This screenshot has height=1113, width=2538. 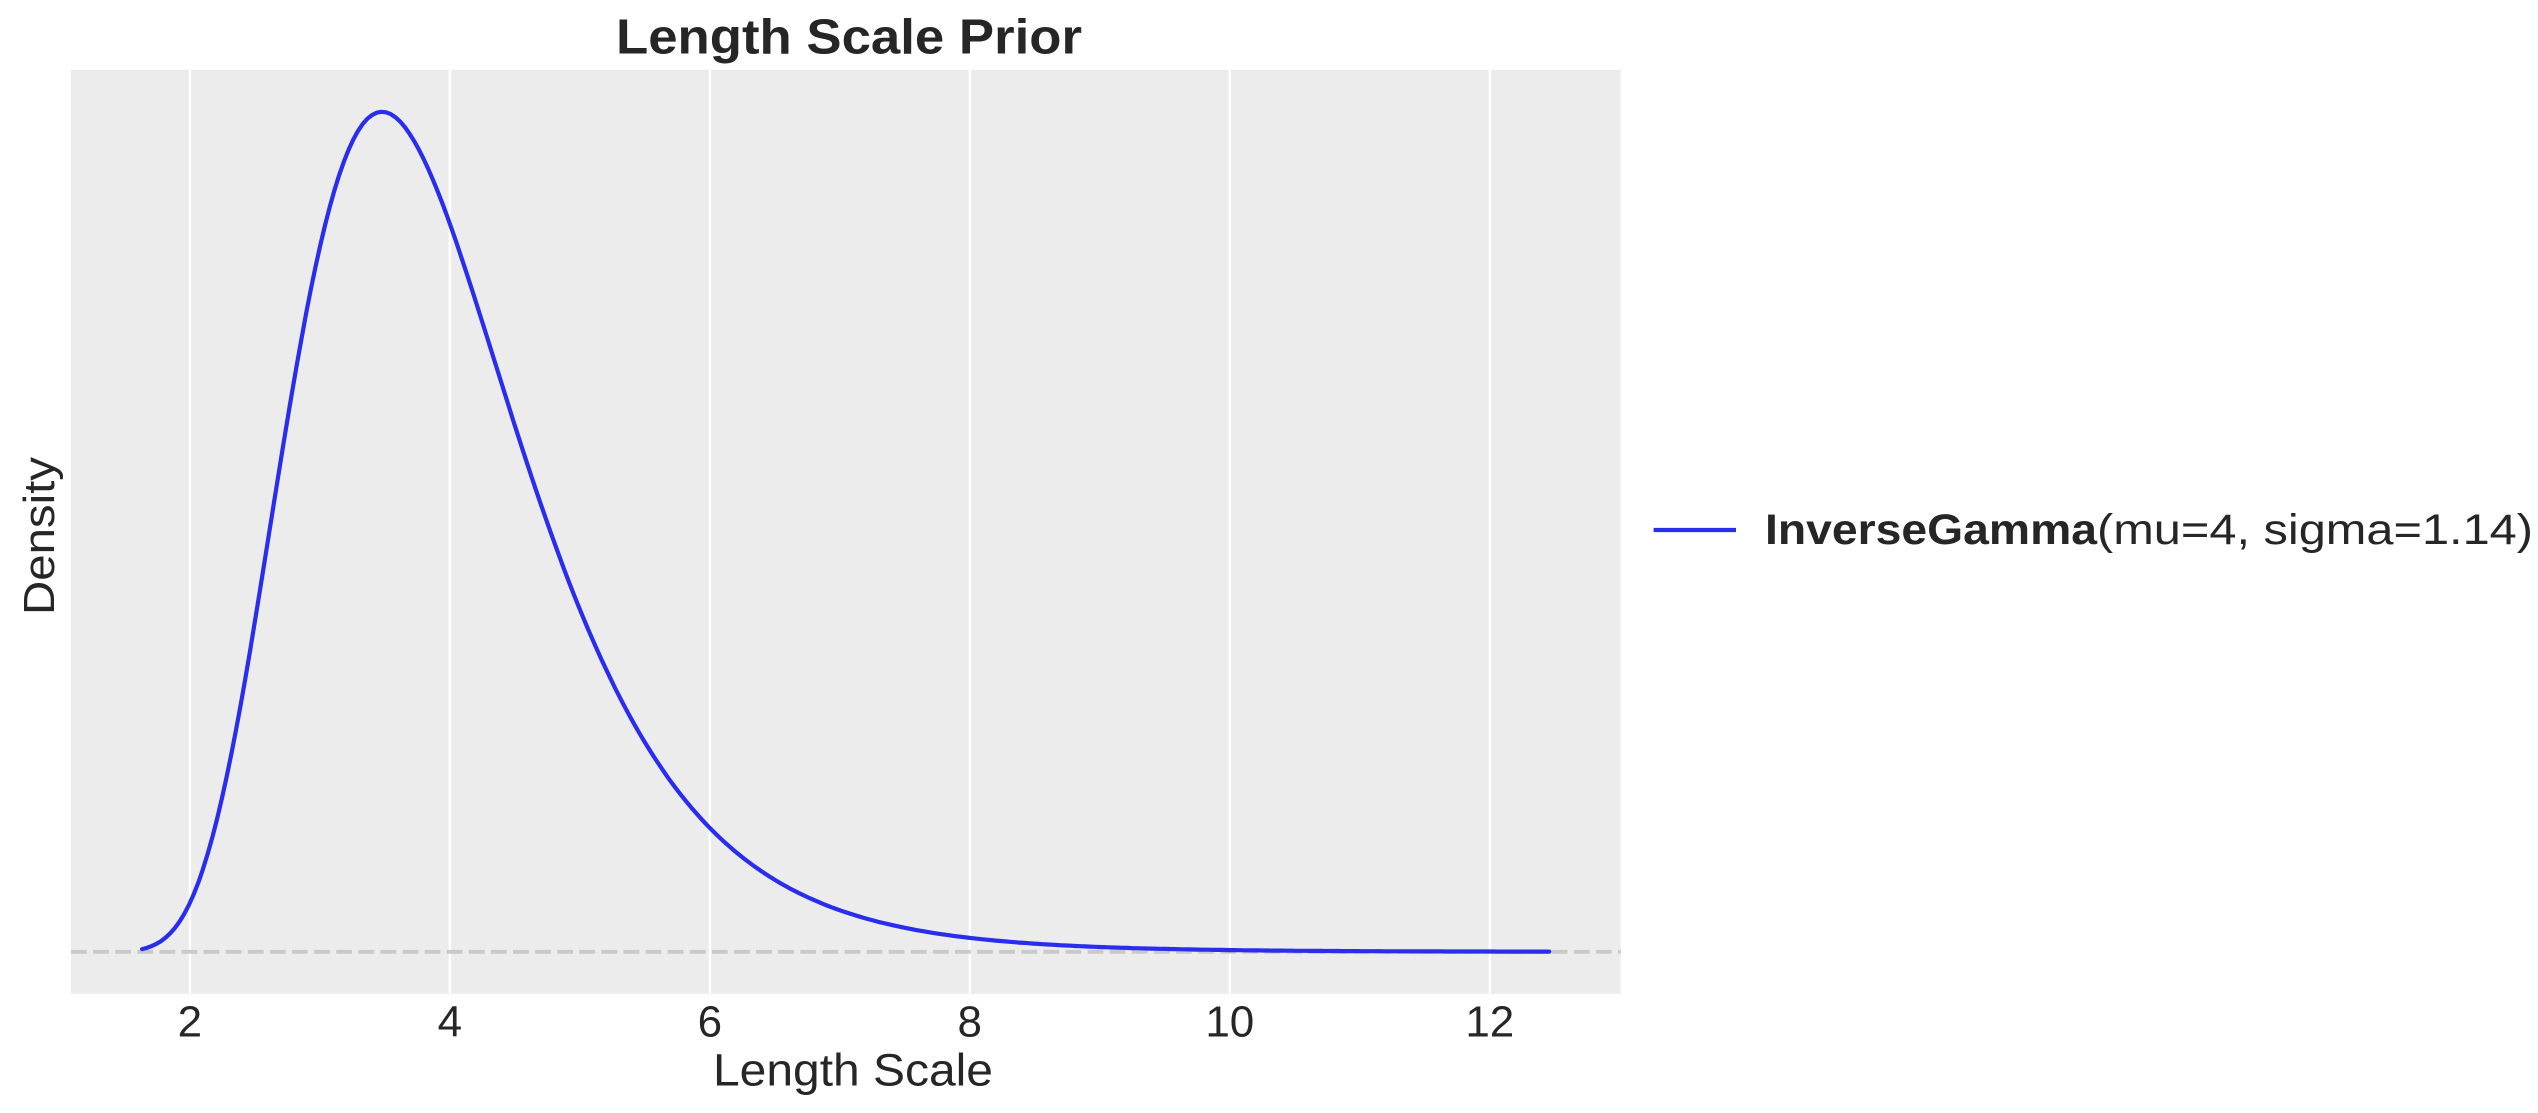 What do you see at coordinates (39, 536) in the screenshot?
I see `svg-text: Density` at bounding box center [39, 536].